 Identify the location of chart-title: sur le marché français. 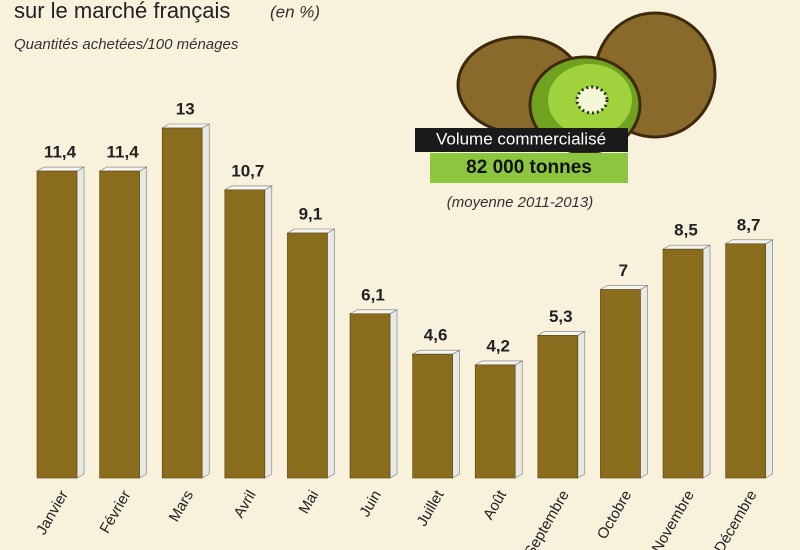
(122, 11).